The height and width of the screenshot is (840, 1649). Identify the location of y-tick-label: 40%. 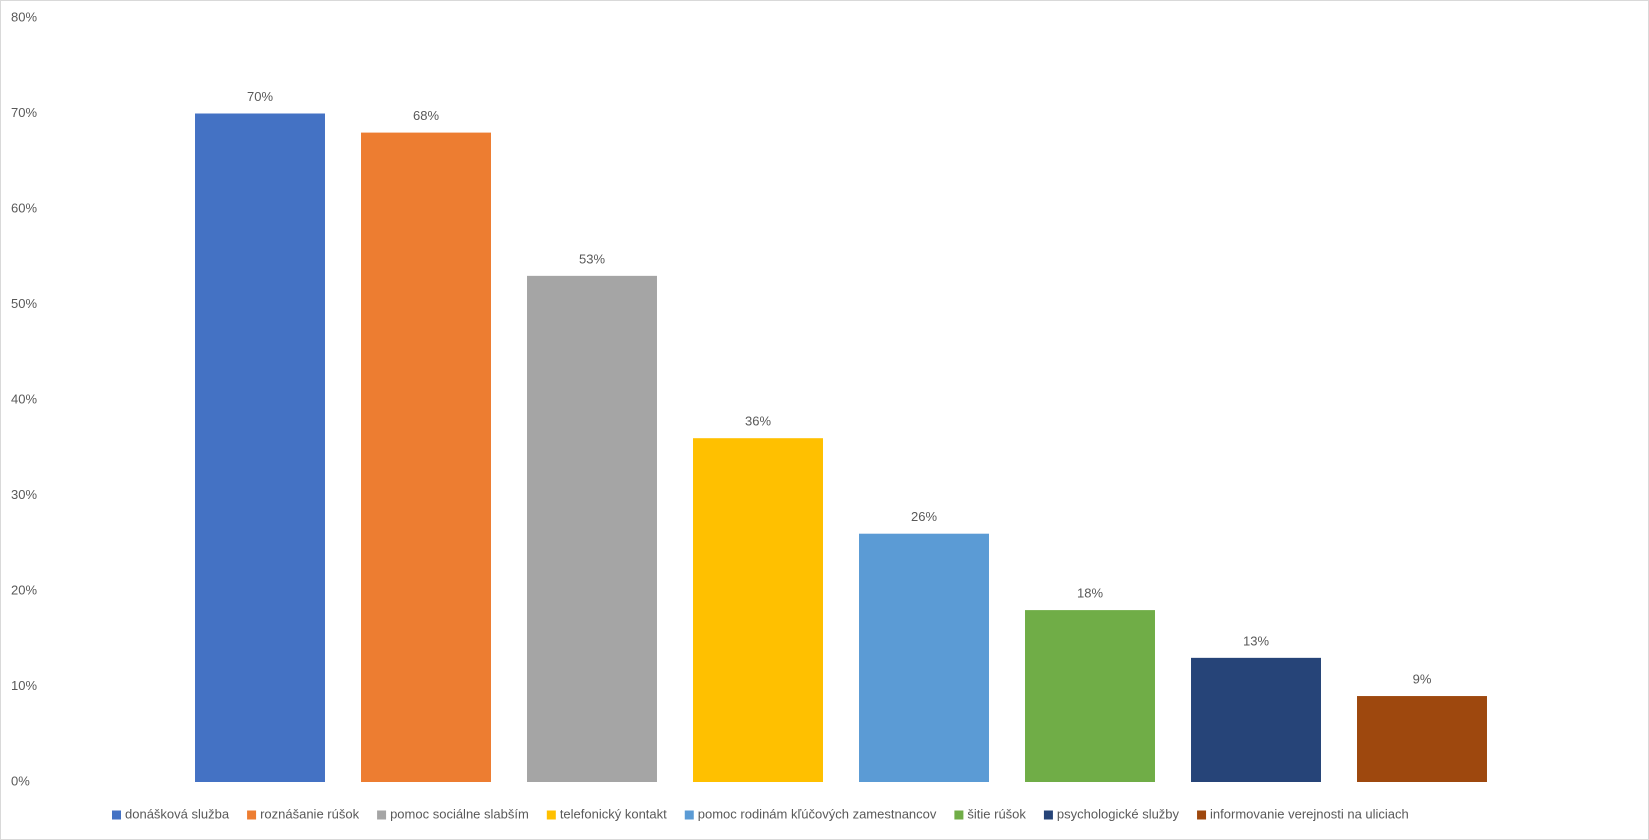
(24, 398).